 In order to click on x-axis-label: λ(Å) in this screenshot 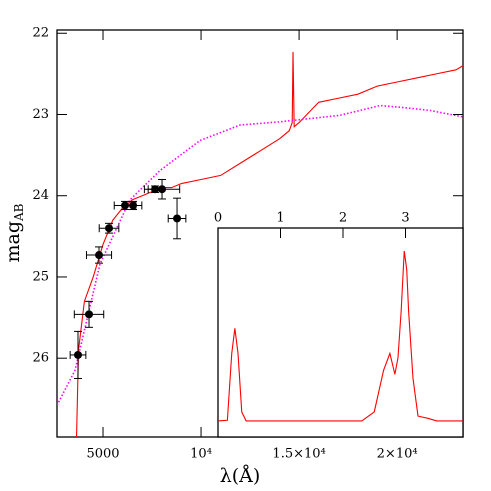, I will do `click(240, 476)`.